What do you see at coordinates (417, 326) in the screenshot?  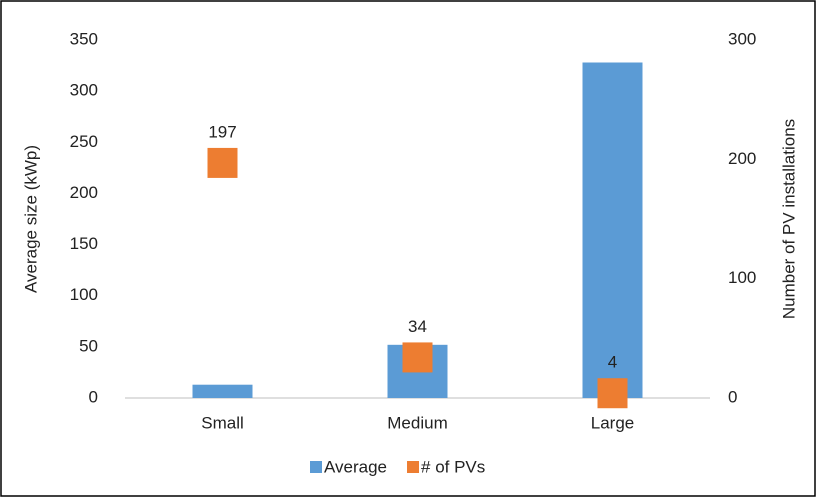 I see `data-label: 34` at bounding box center [417, 326].